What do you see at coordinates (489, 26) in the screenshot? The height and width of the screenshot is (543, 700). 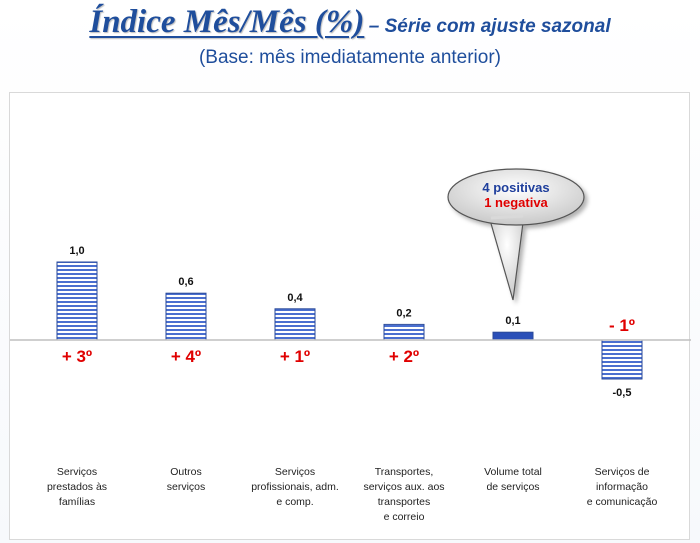 I see `page-subtitle: – Série com ajuste sazonal` at bounding box center [489, 26].